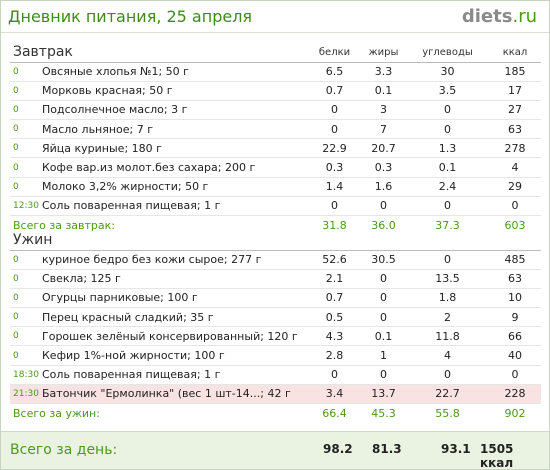 The height and width of the screenshot is (470, 550). Describe the element at coordinates (383, 129) in the screenshot. I see `fat-value: 7` at that location.